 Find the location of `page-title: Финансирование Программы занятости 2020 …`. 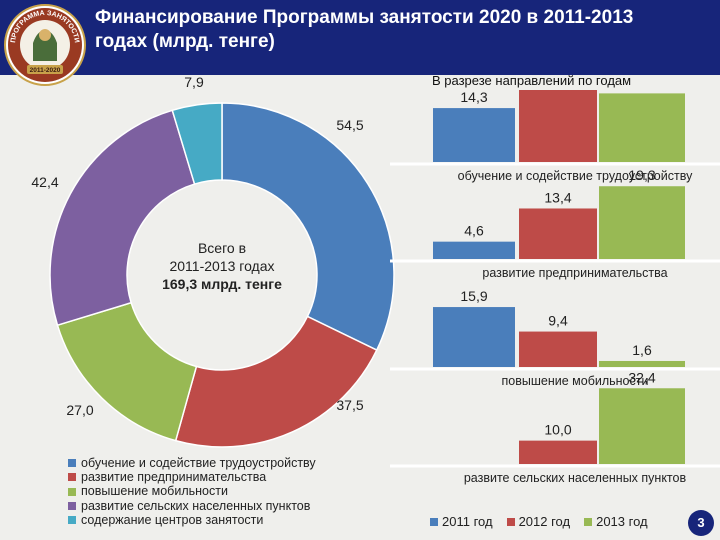

page-title: Финансирование Программы занятости 2020 … is located at coordinates (402, 30).